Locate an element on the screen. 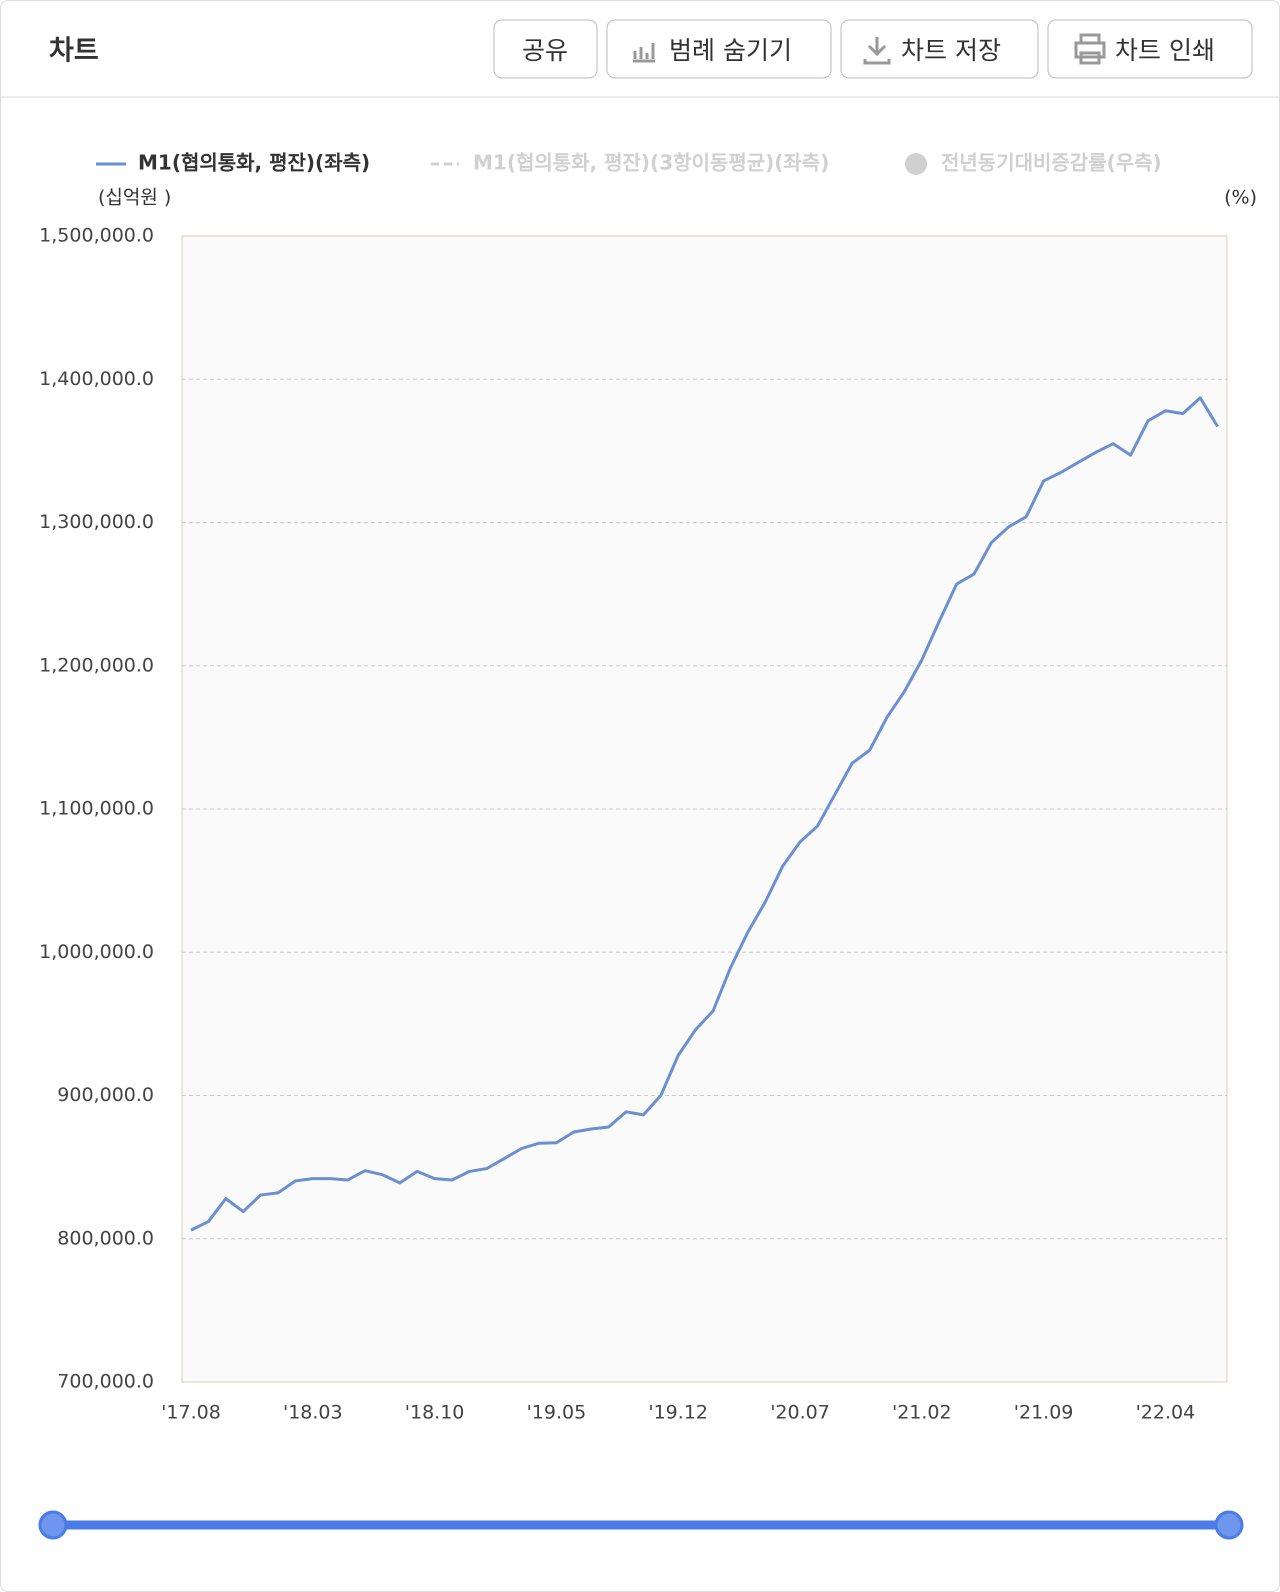 Image resolution: width=1280 pixels, height=1592 pixels. x-tick-label: '21.02 is located at coordinates (922, 1413).